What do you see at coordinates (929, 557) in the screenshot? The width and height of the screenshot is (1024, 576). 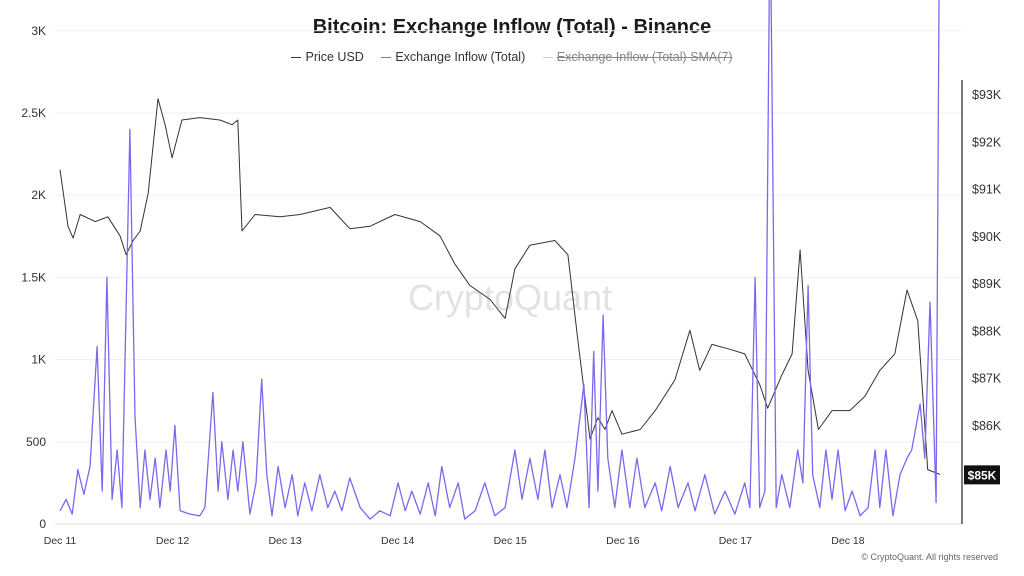 I see `copyright-footer: © CryptoQuant. All rights reserved` at bounding box center [929, 557].